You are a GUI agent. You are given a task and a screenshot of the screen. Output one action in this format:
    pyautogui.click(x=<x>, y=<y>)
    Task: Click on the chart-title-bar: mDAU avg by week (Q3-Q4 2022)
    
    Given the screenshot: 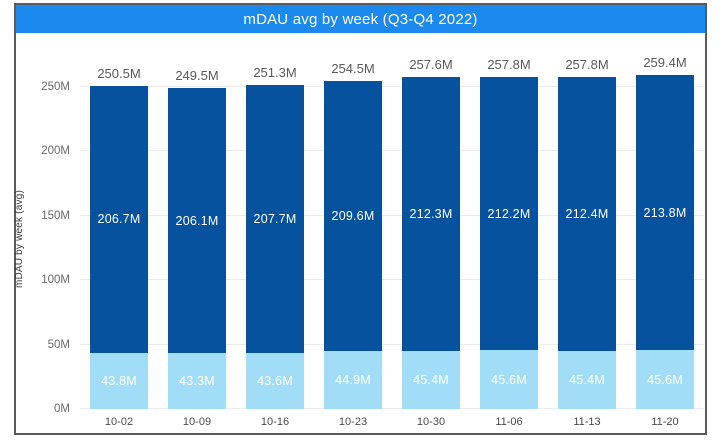 What is the action you would take?
    pyautogui.click(x=360, y=19)
    